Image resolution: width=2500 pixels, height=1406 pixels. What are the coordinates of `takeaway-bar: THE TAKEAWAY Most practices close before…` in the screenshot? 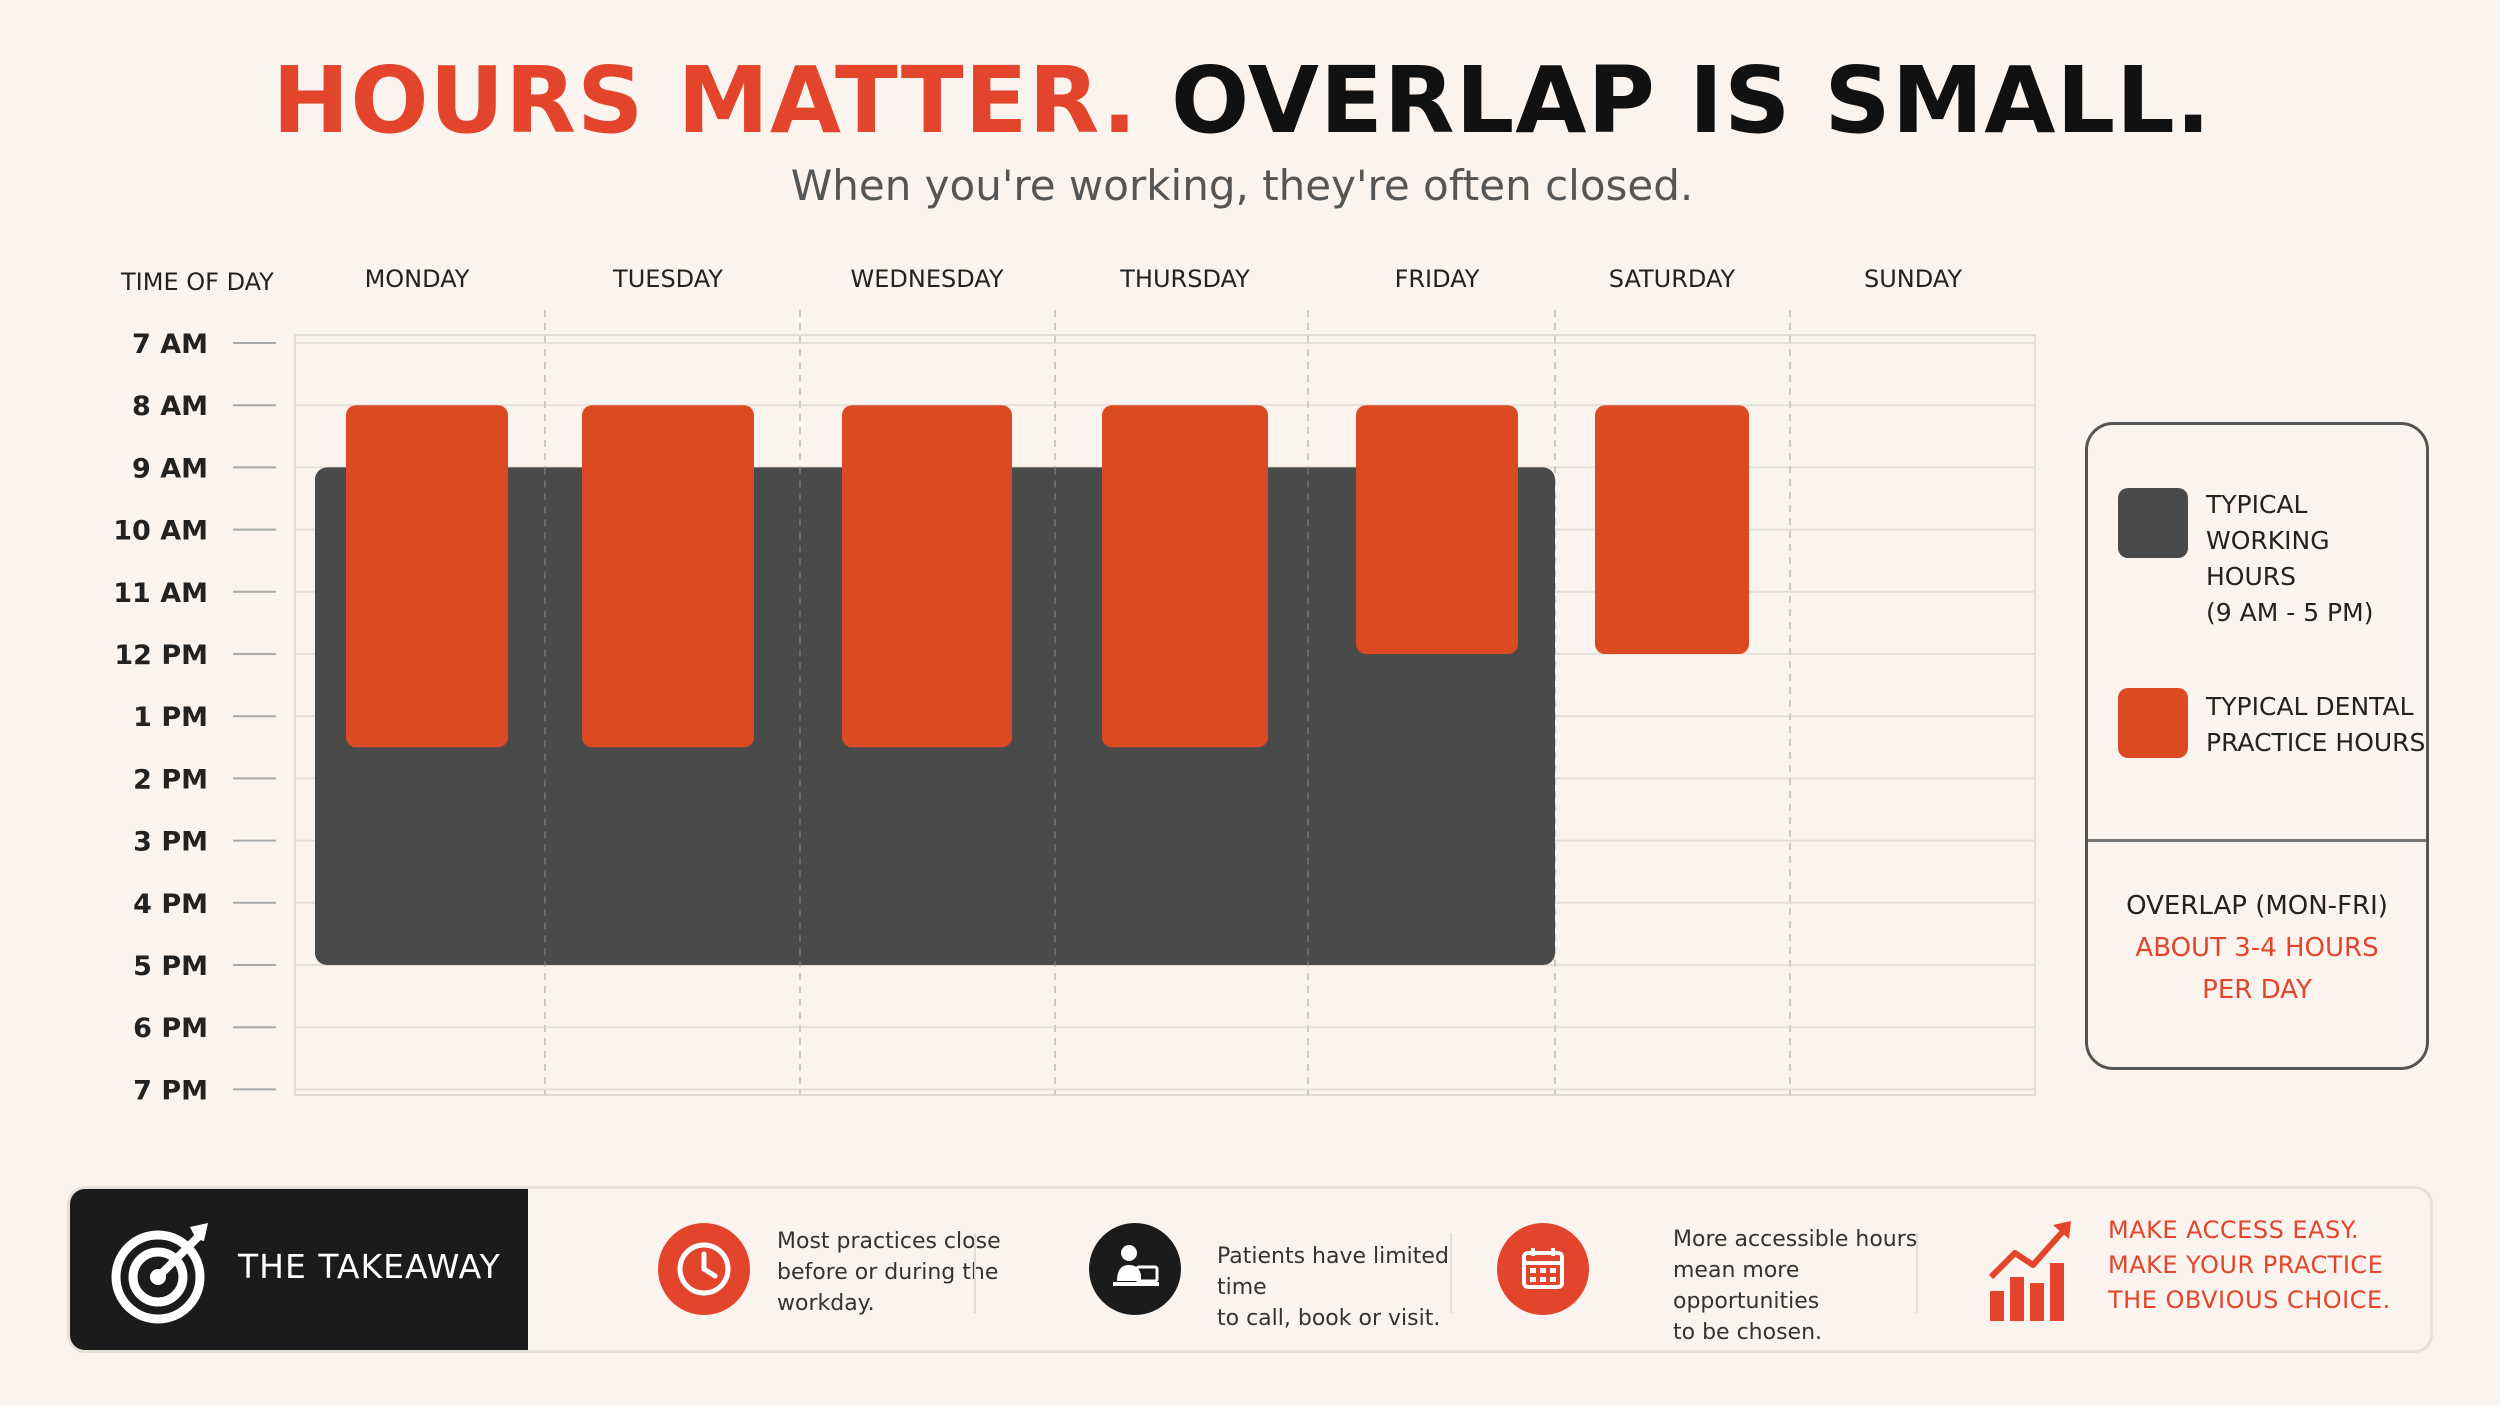 It's located at (1250, 1269).